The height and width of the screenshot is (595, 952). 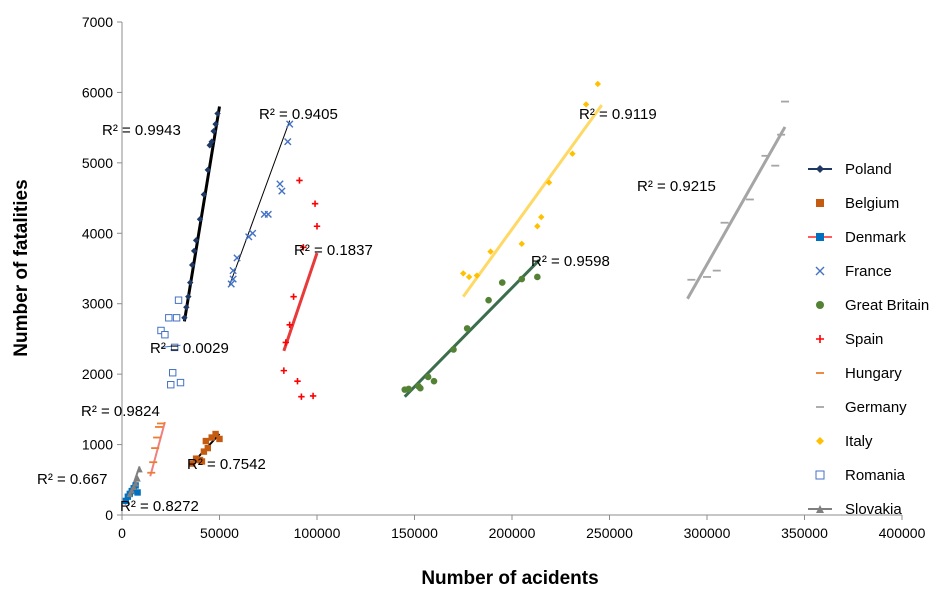 What do you see at coordinates (226, 464) in the screenshot?
I see `belgium-r2-label: R² = 0.7542` at bounding box center [226, 464].